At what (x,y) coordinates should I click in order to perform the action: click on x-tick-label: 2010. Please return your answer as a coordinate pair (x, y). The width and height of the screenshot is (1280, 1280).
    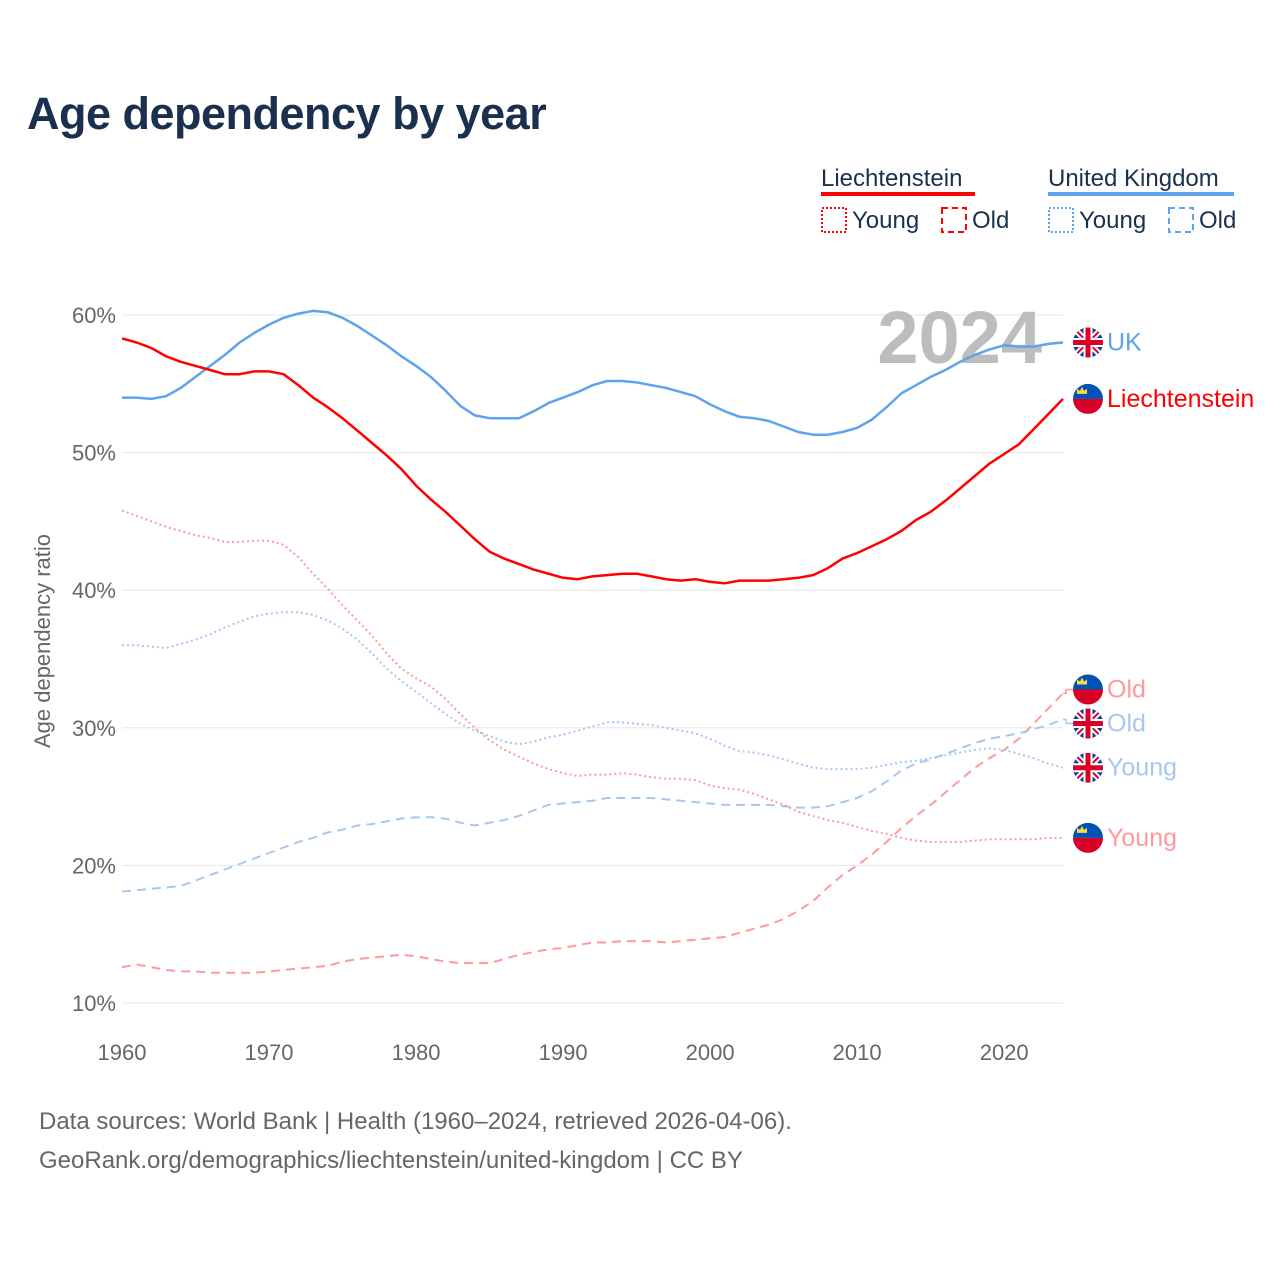
    Looking at the image, I should click on (857, 1052).